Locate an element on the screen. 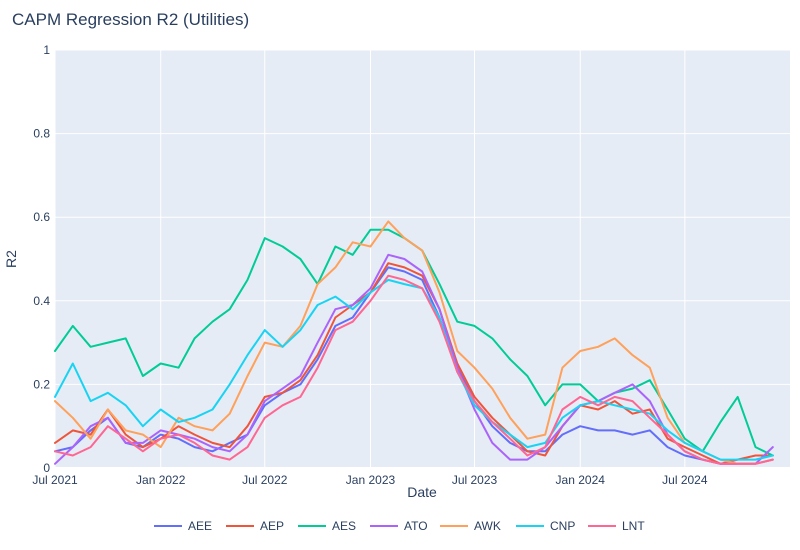 The image size is (800, 550). x-tick-label: Jan 2024 is located at coordinates (581, 480).